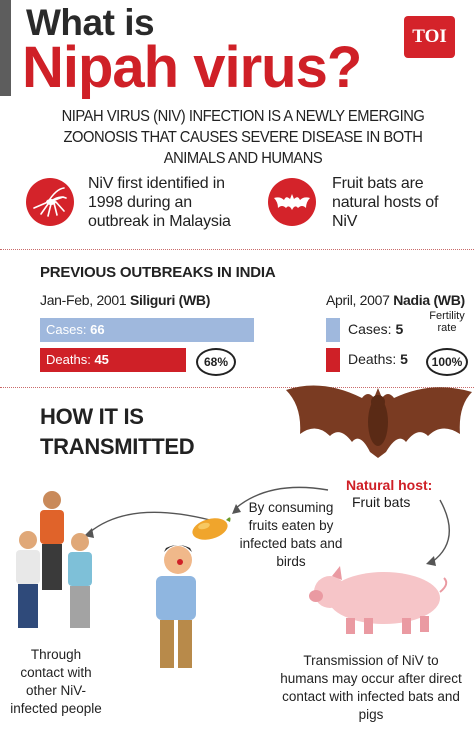 This screenshot has height=733, width=474. I want to click on title-line-1: What is, so click(90, 22).